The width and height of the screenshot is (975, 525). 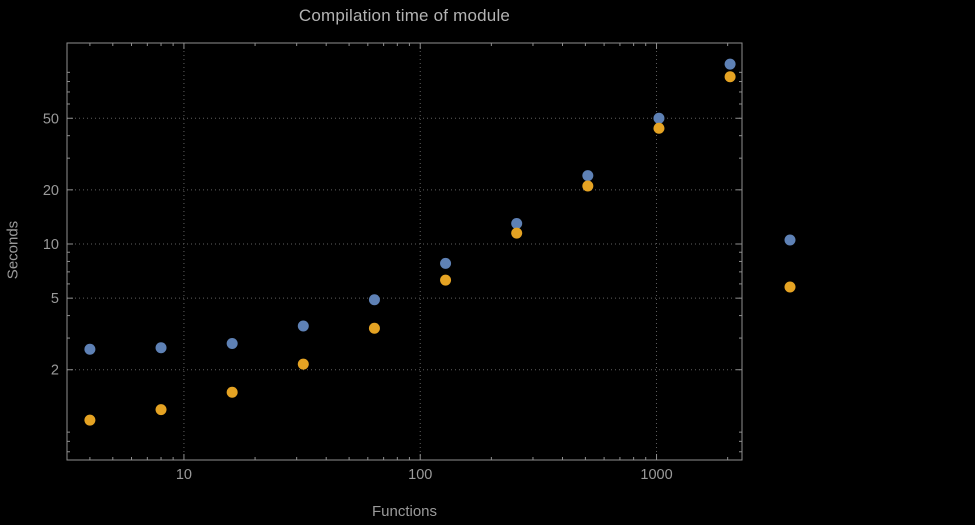 What do you see at coordinates (656, 475) in the screenshot?
I see `x-tick-label: 1000` at bounding box center [656, 475].